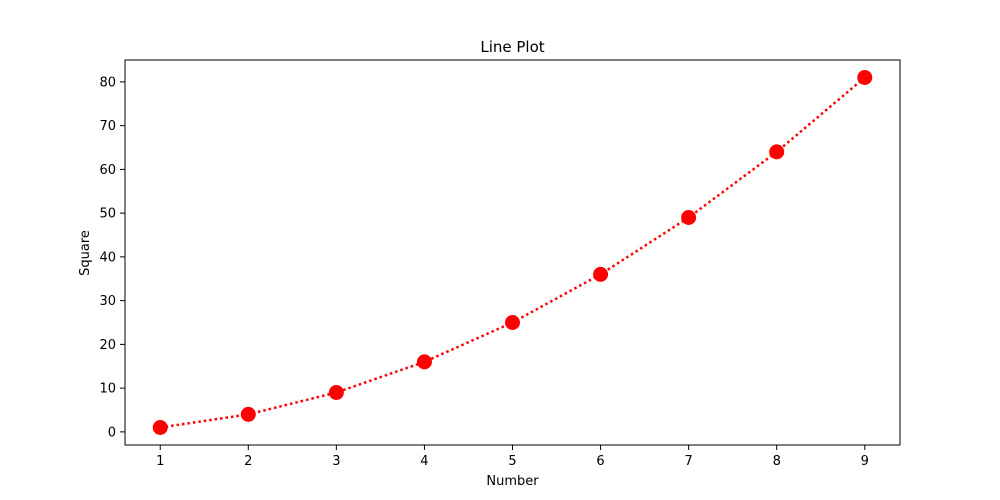 The width and height of the screenshot is (1000, 500). I want to click on x-axis-label: Number, so click(512, 481).